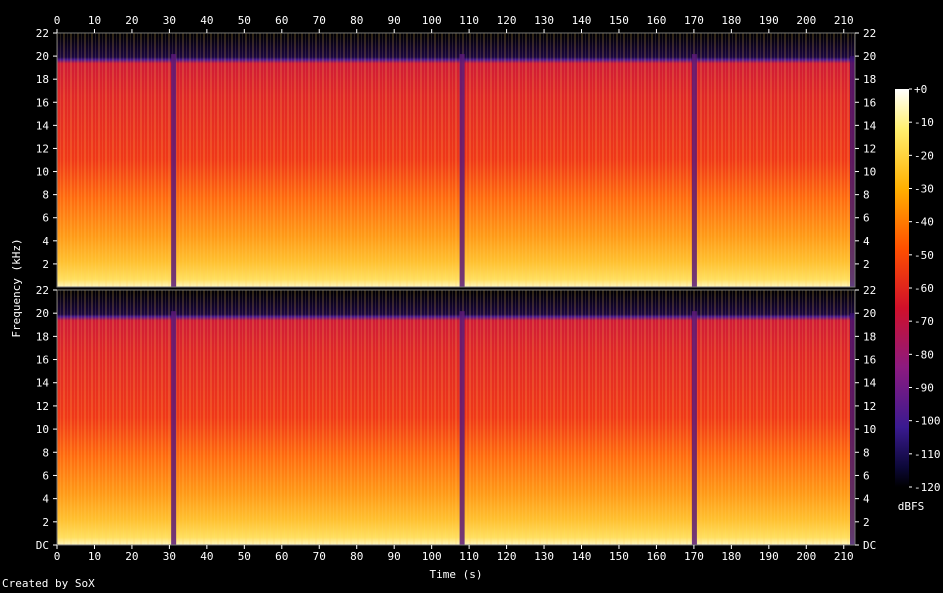 The width and height of the screenshot is (943, 593). I want to click on colorbar-gradient, so click(902, 288).